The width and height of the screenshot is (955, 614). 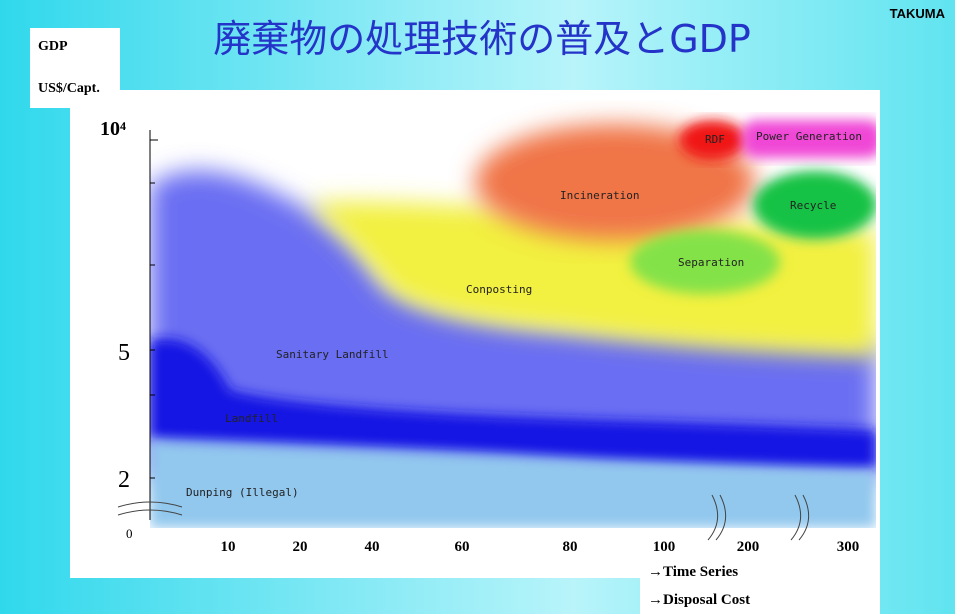 What do you see at coordinates (482, 39) in the screenshot?
I see `title: 廃棄物の処理技術の普及とGDP` at bounding box center [482, 39].